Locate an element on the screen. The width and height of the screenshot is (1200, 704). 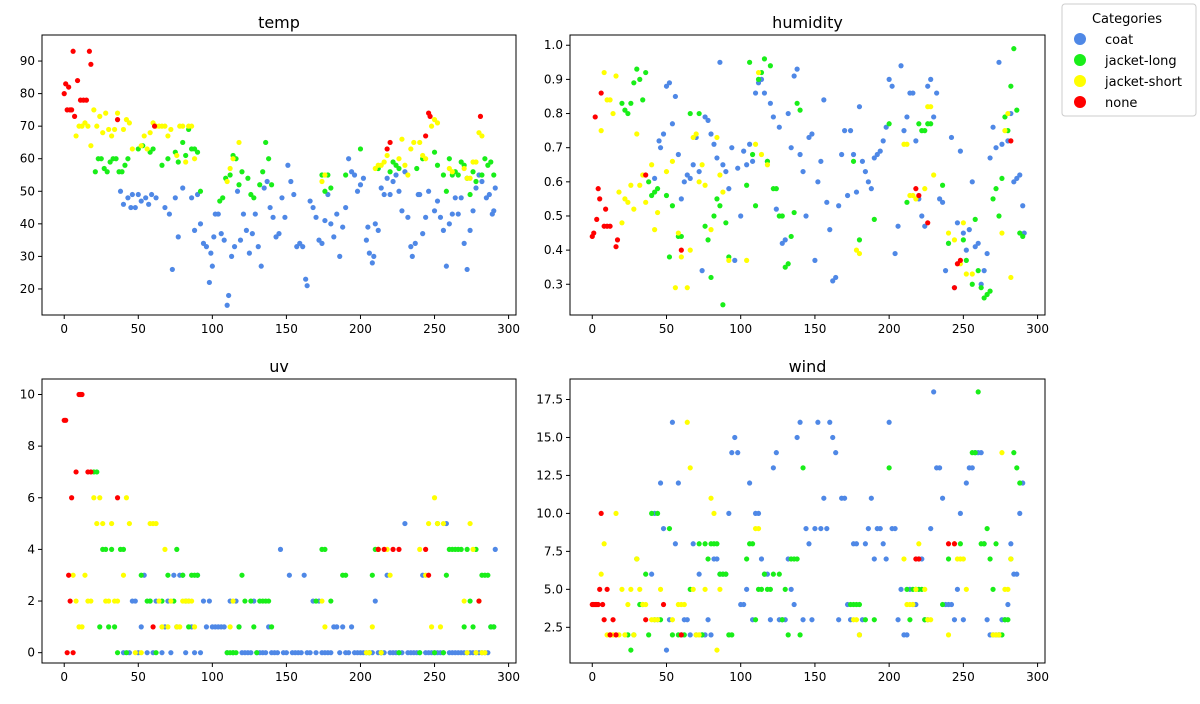
x-tick-label: 300 is located at coordinates (508, 677).